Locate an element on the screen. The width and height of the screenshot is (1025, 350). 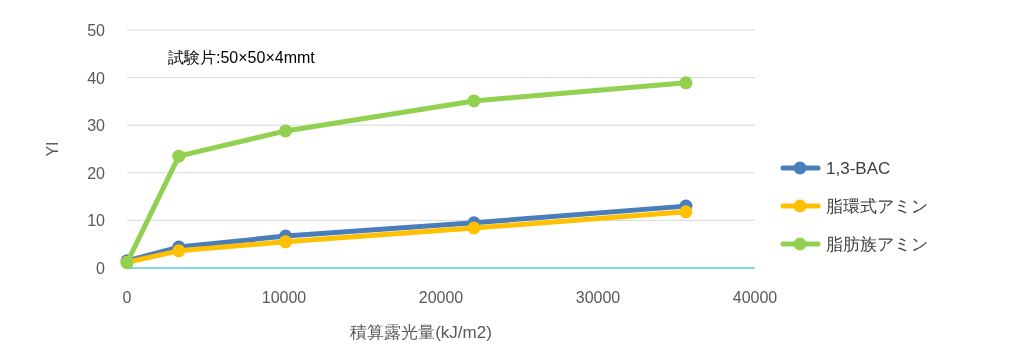
x-axis-title: 積算露光量(kJ/m2) is located at coordinates (421, 332).